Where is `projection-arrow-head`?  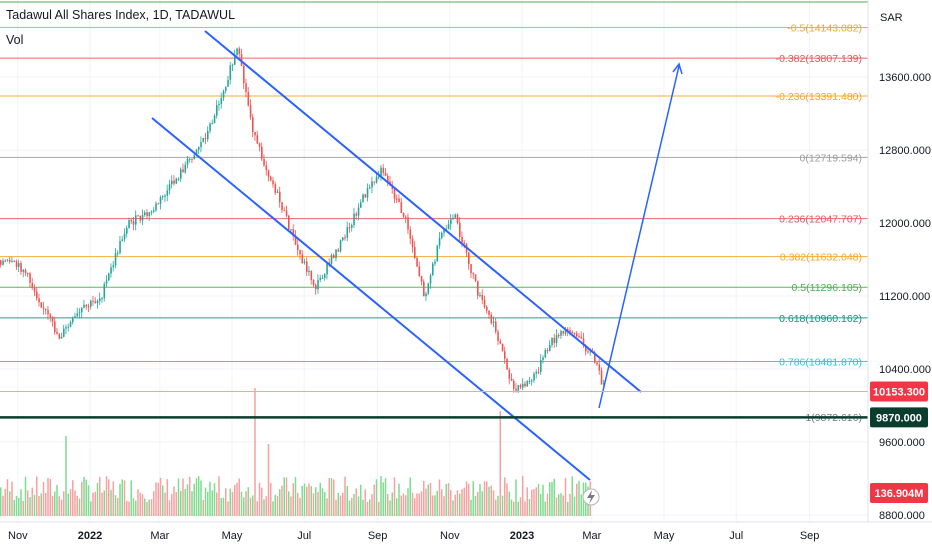 projection-arrow-head is located at coordinates (677, 68).